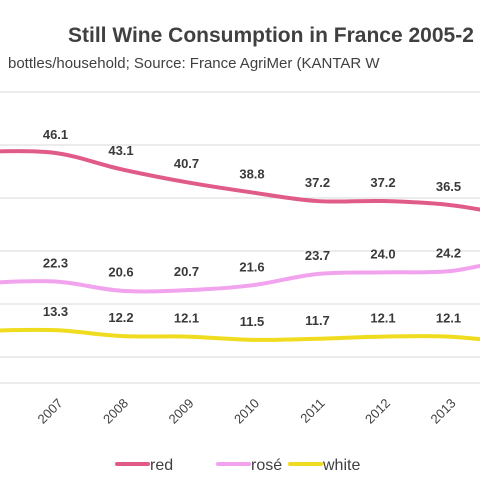 The width and height of the screenshot is (480, 495). What do you see at coordinates (341, 465) in the screenshot?
I see `legend-label-white: white` at bounding box center [341, 465].